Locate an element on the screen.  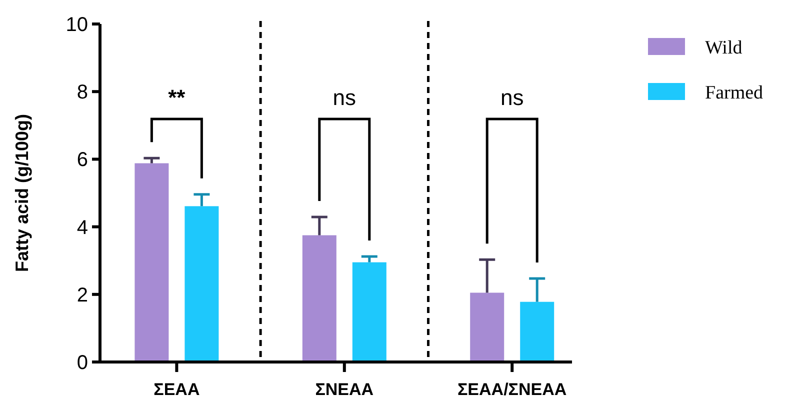
y-tick-label: 8 is located at coordinates (82, 93).